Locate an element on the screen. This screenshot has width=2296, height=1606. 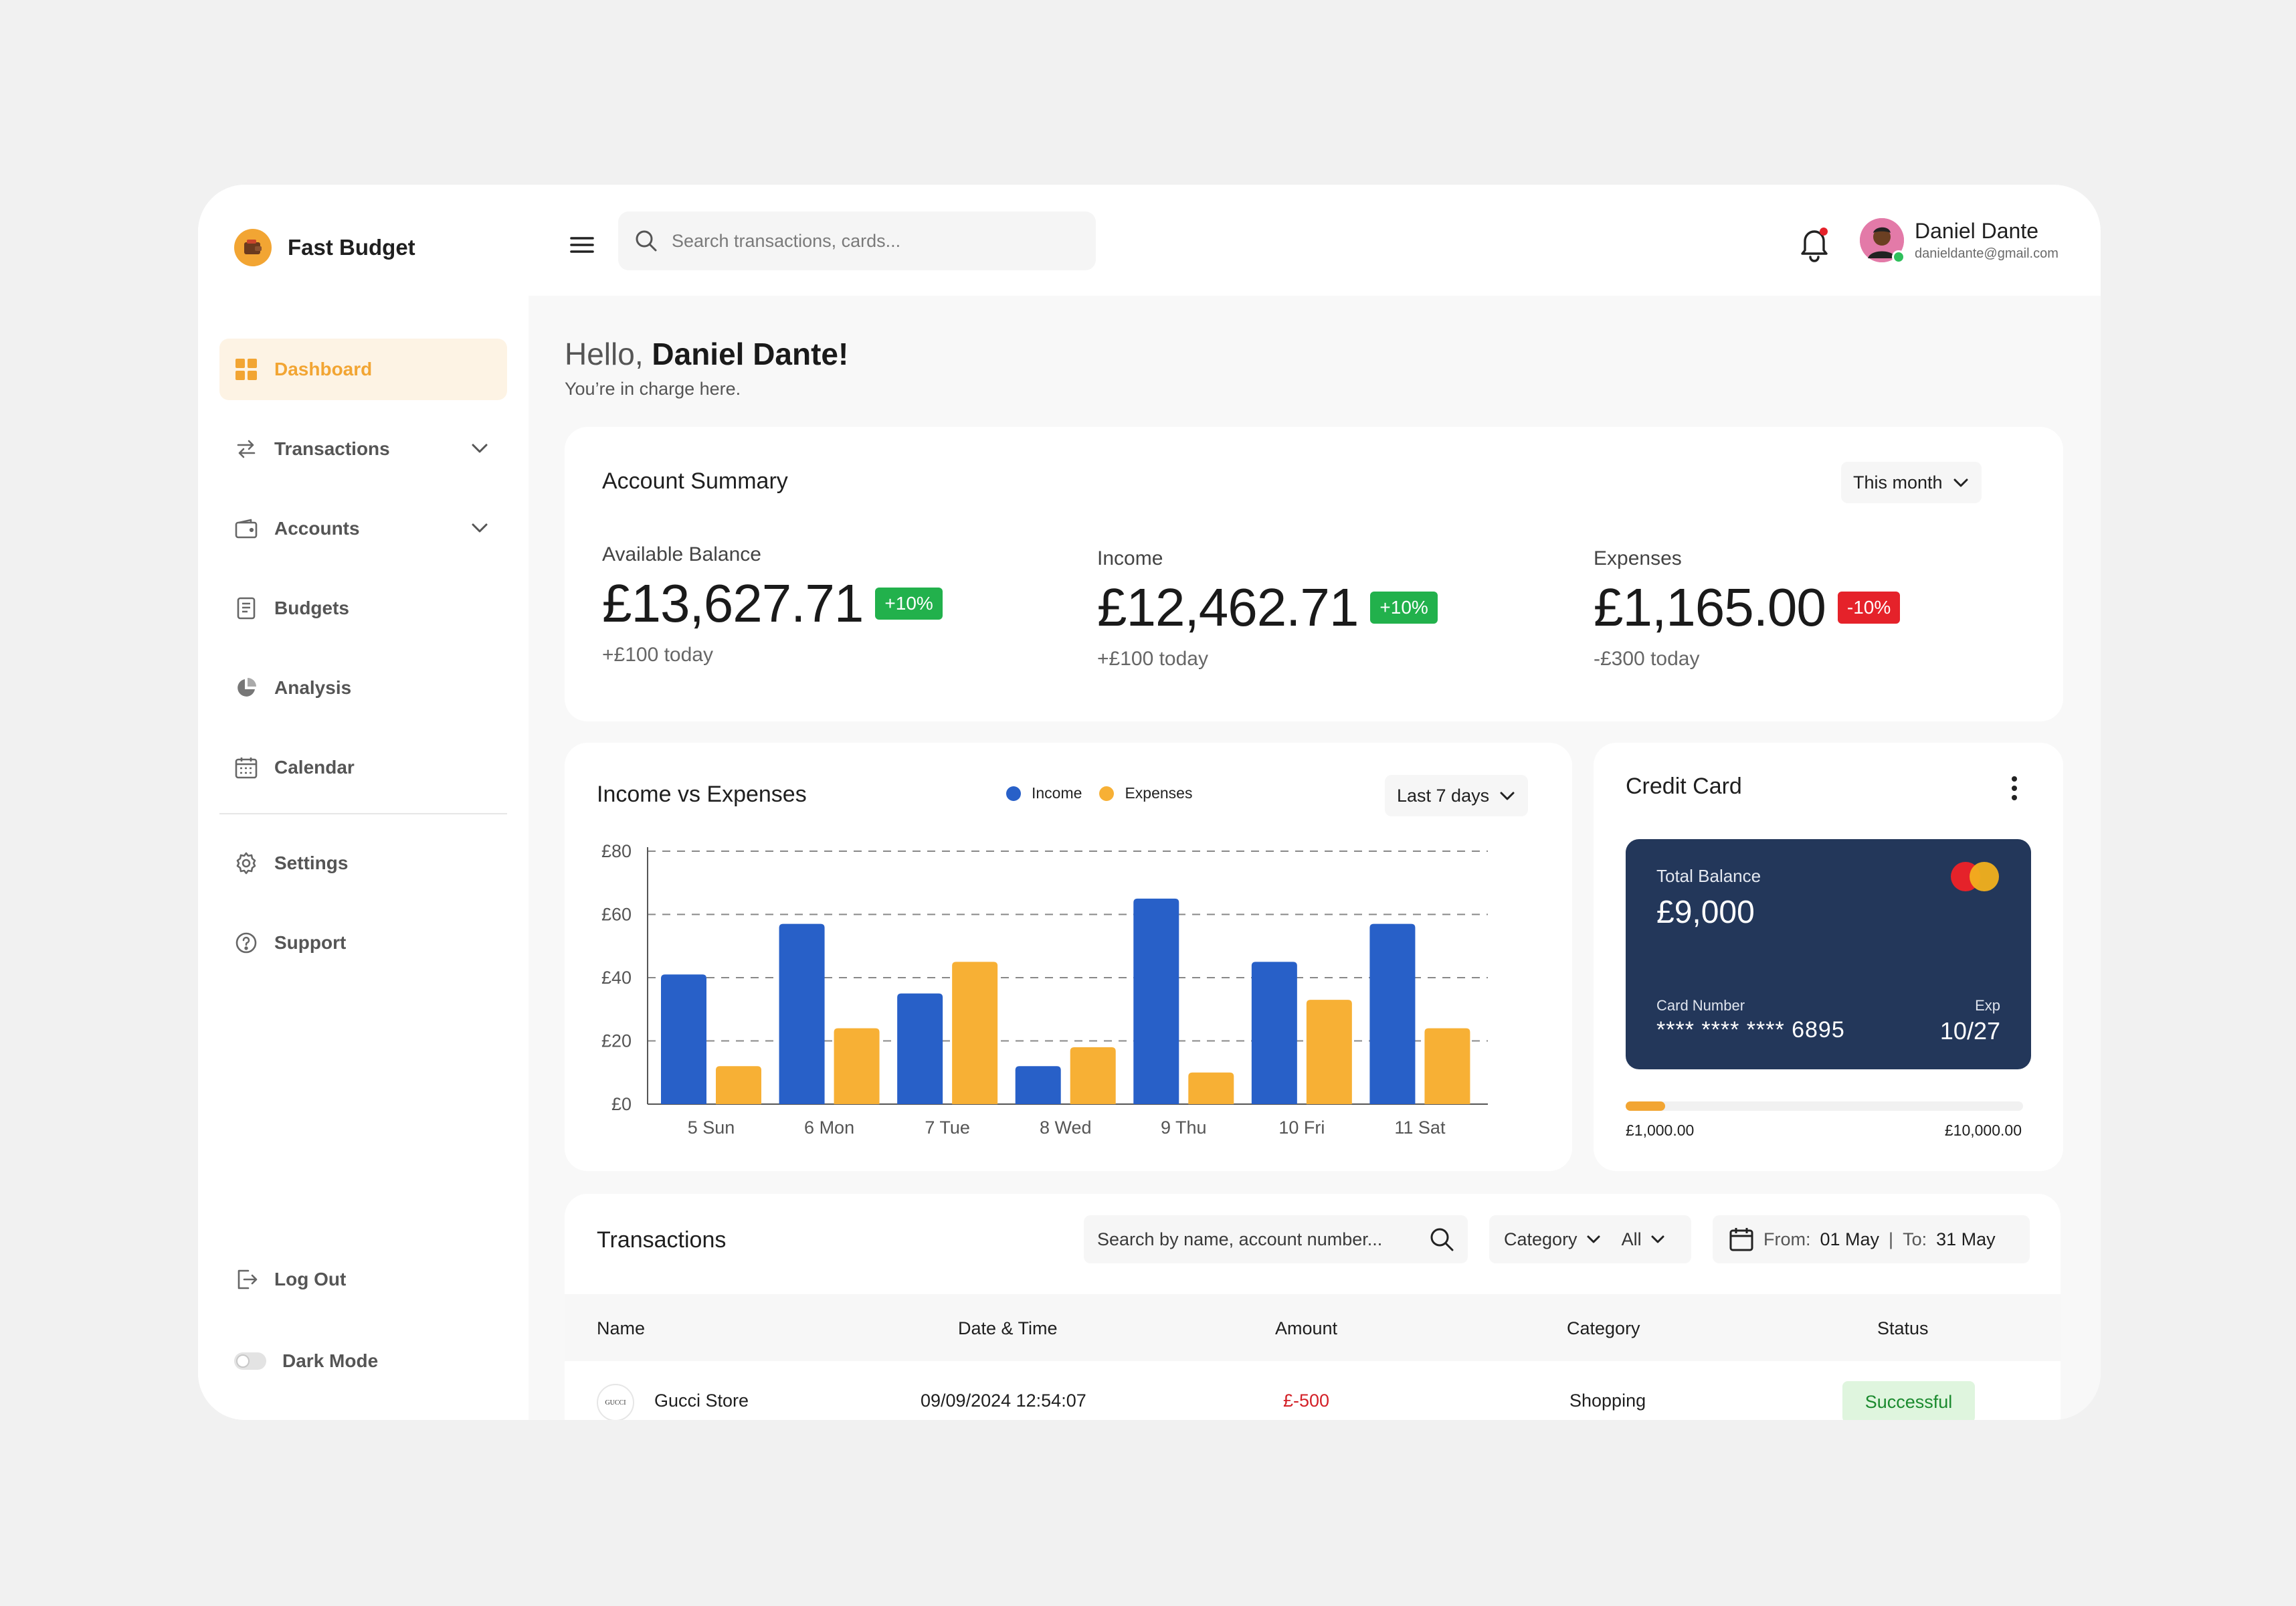
y-tick-label: £80 is located at coordinates (616, 851).